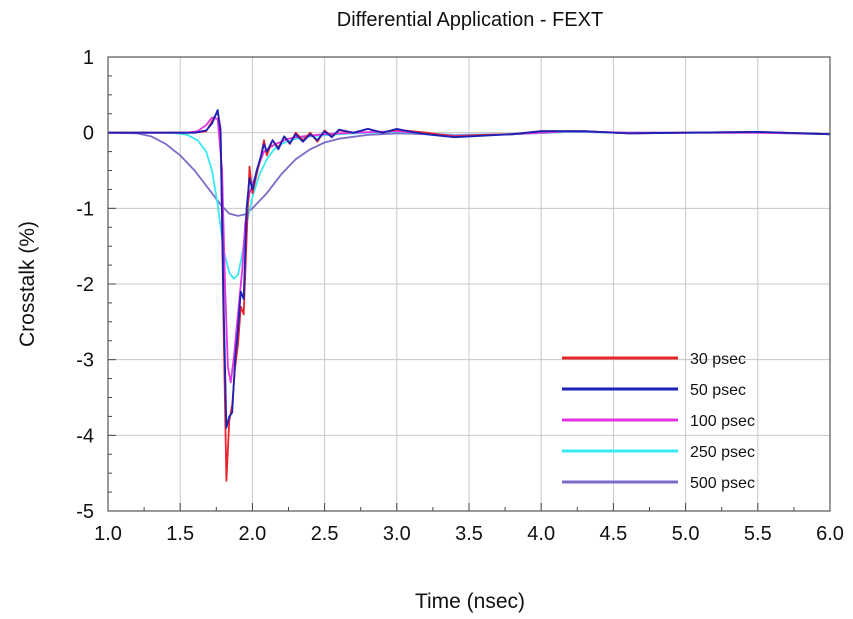 This screenshot has width=853, height=619. What do you see at coordinates (686, 534) in the screenshot?
I see `x-tick-label: 5.0` at bounding box center [686, 534].